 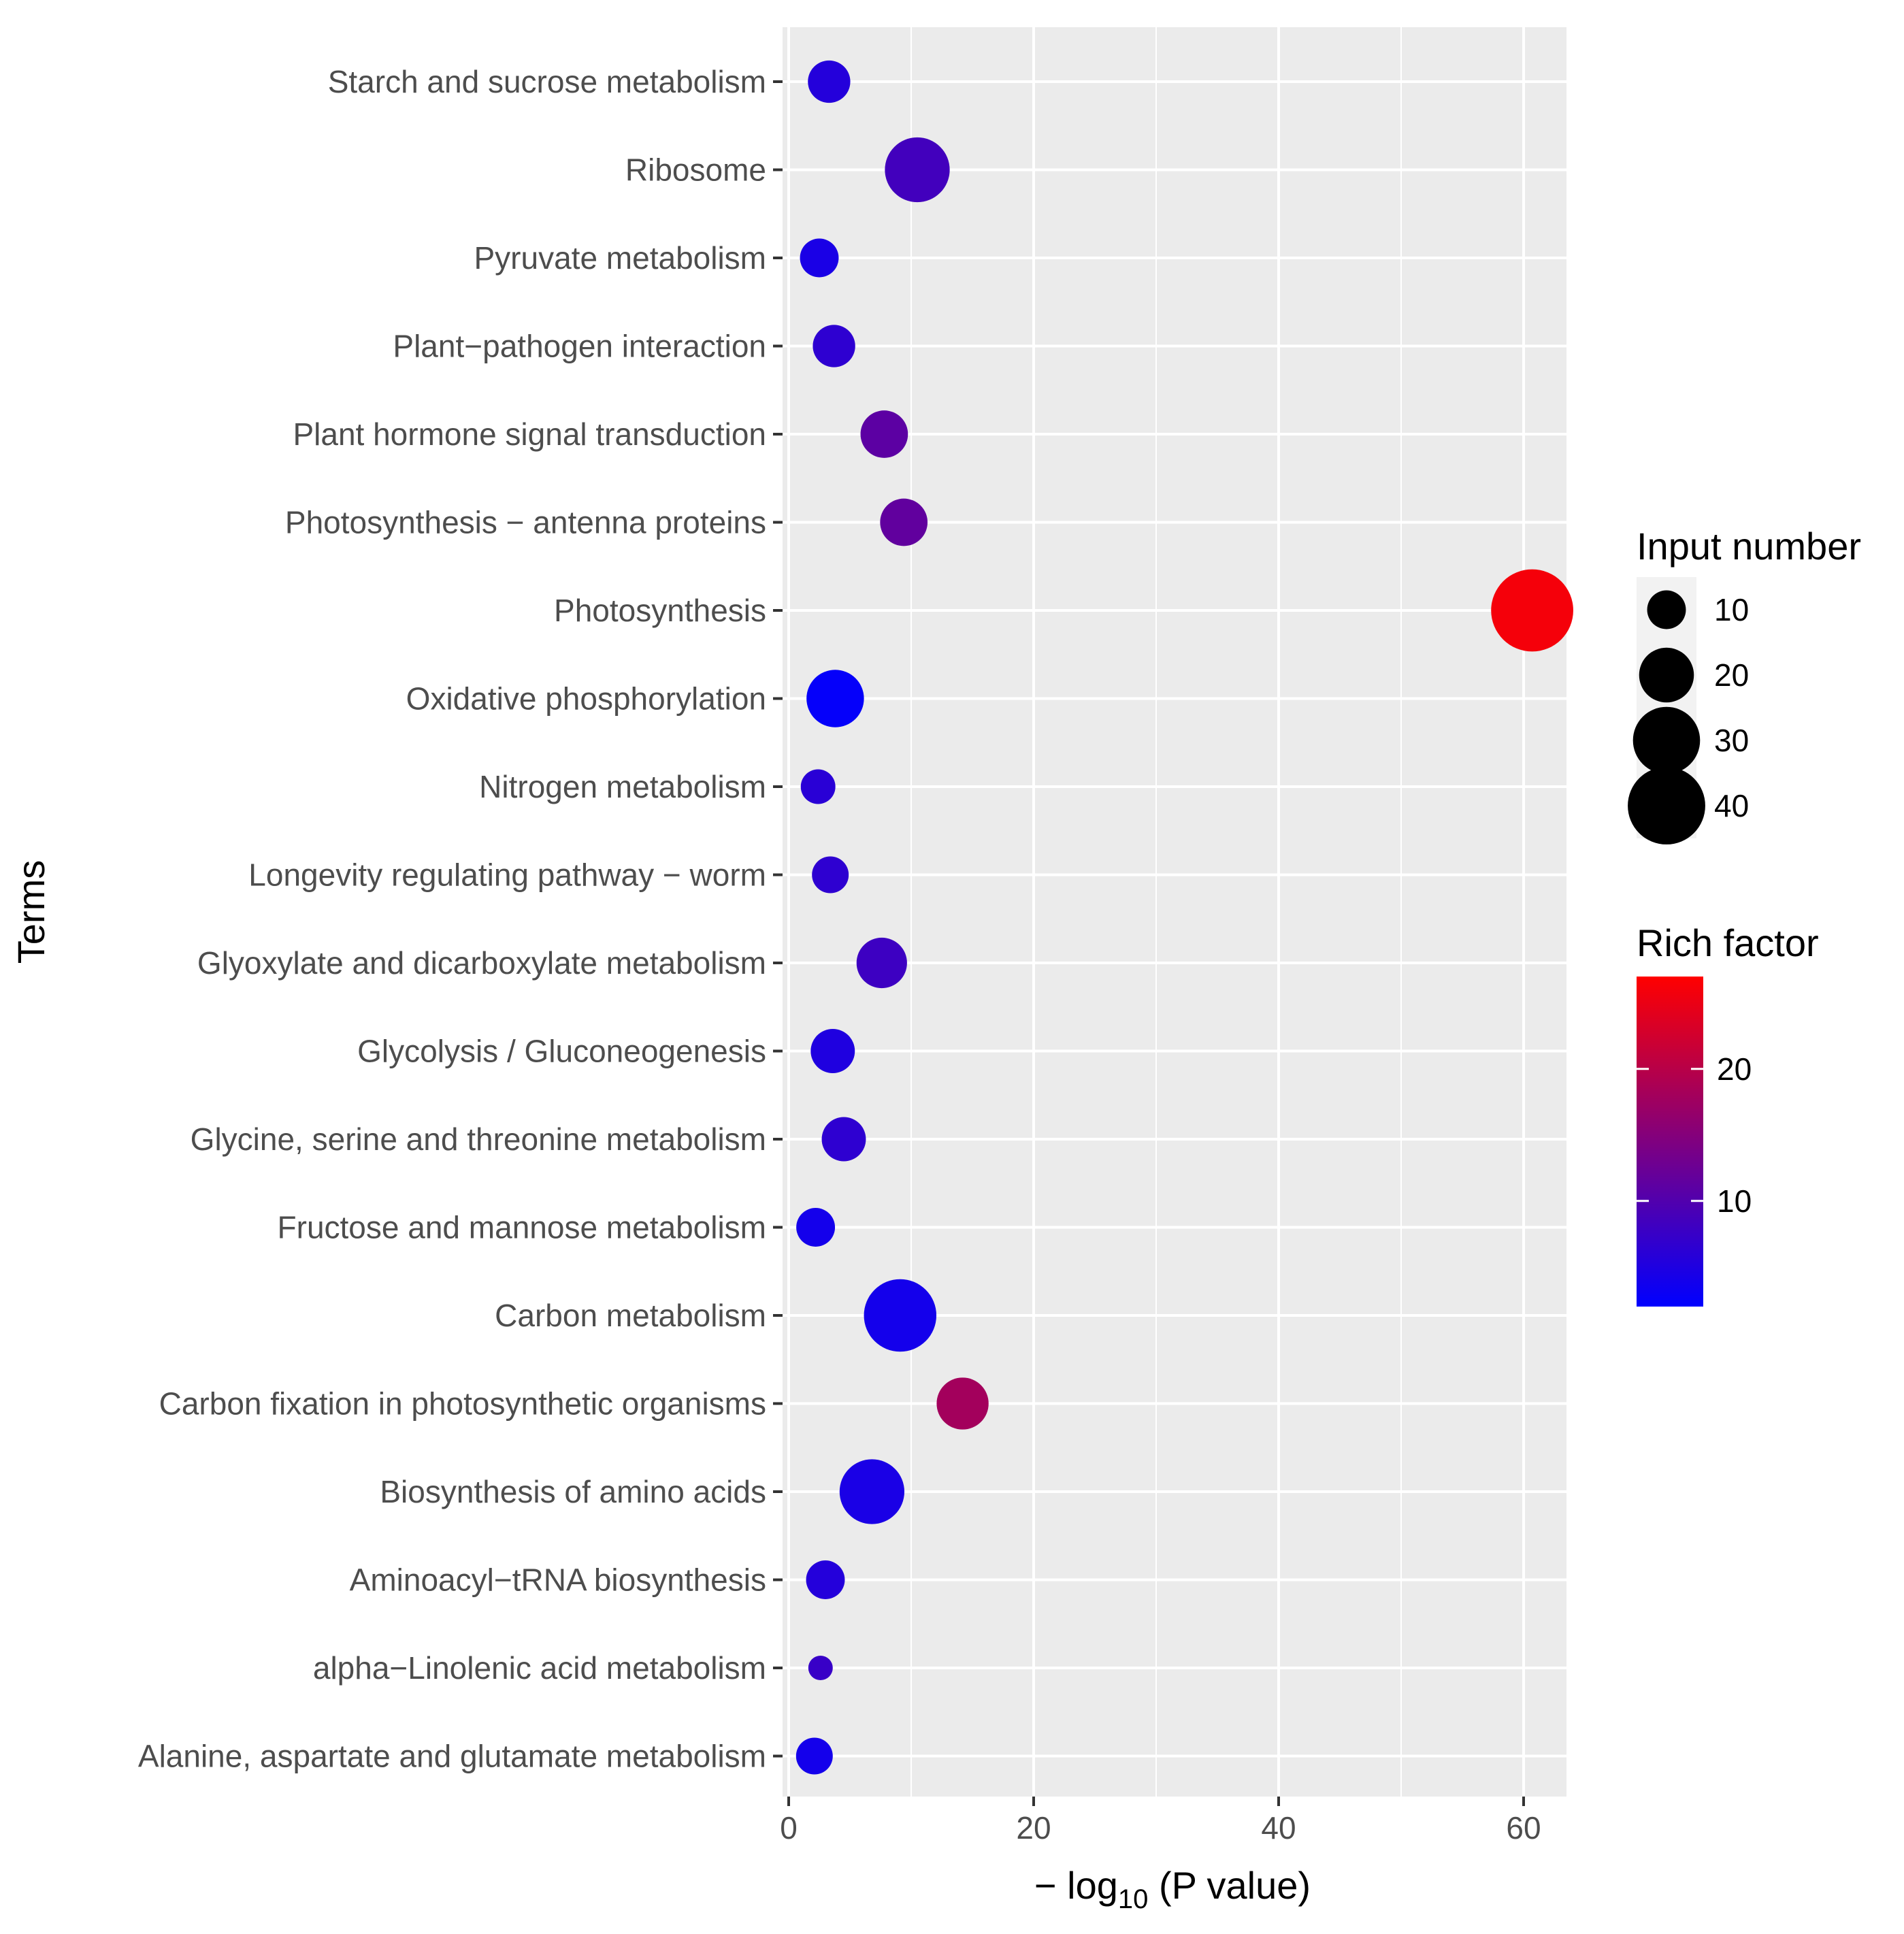 I want to click on size-legend-label: 30, so click(x=1732, y=740).